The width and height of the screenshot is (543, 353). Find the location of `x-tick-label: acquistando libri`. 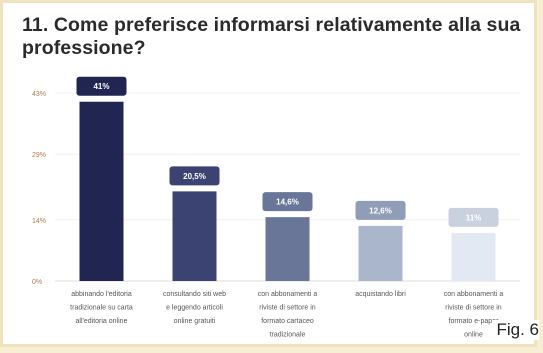

x-tick-label: acquistando libri is located at coordinates (380, 294).